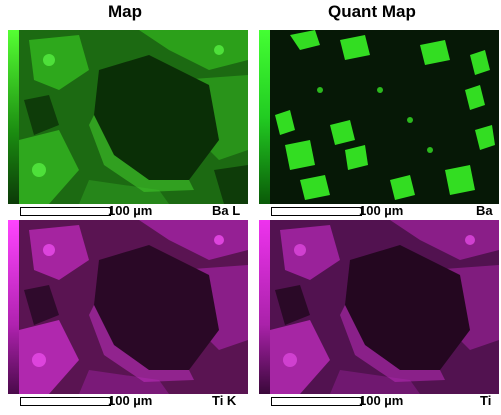 This screenshot has height=415, width=501. Describe the element at coordinates (372, 11) in the screenshot. I see `quant-map-column-title: Quant Map` at that location.